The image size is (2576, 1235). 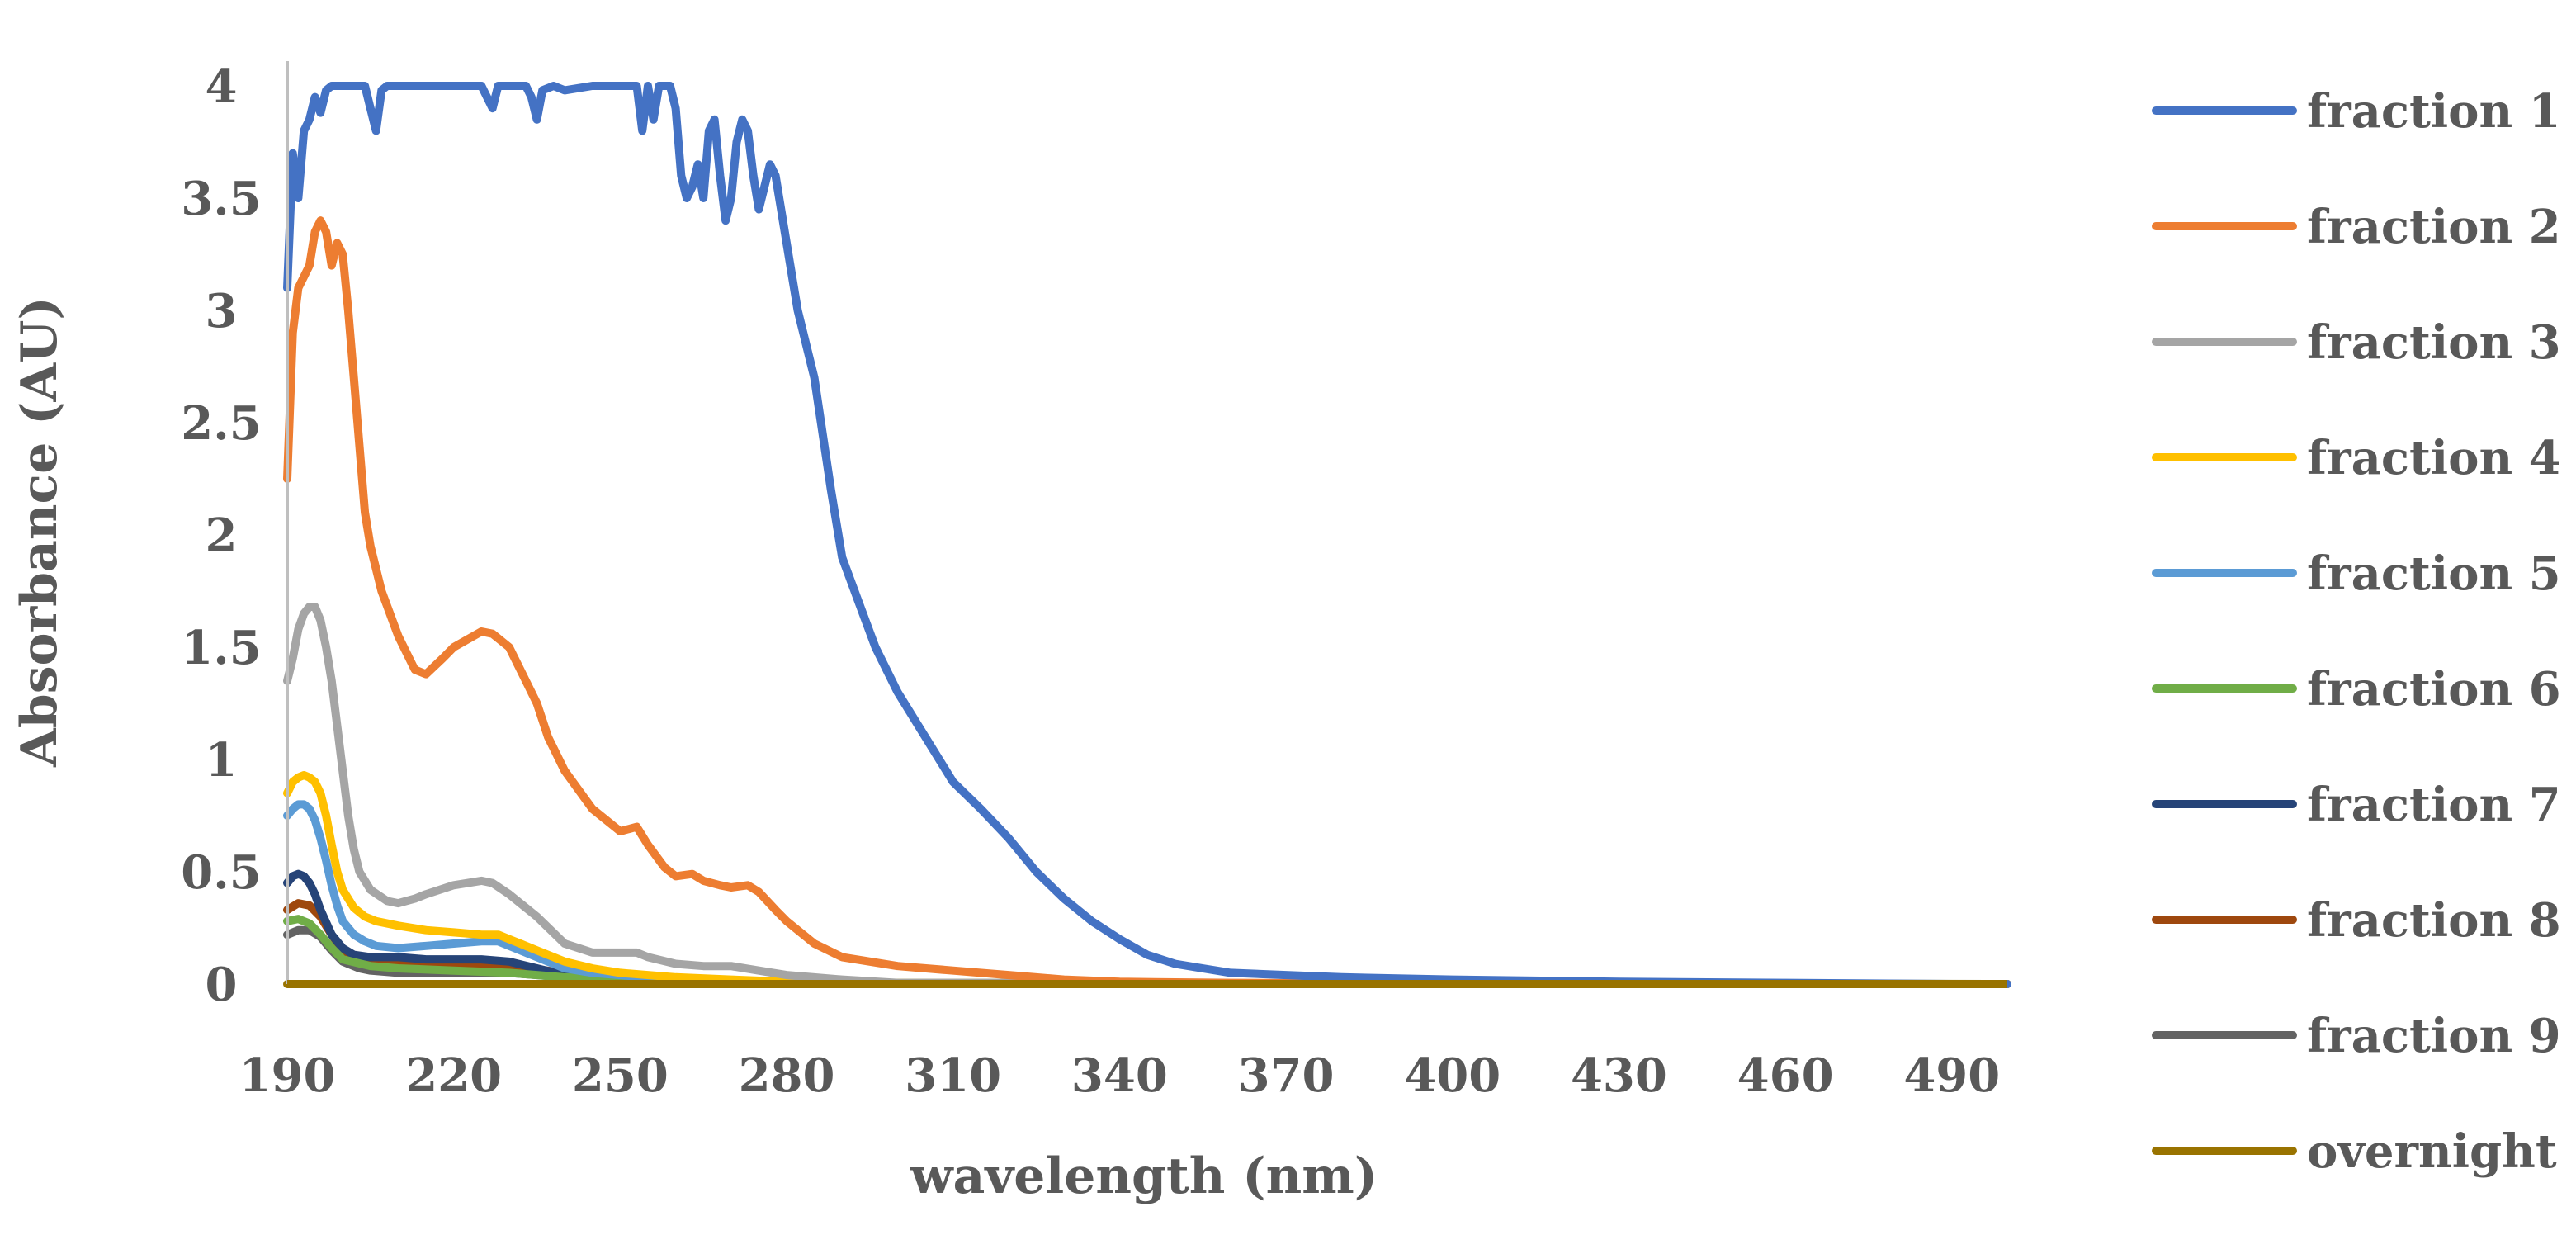 What do you see at coordinates (2432, 1151) in the screenshot?
I see `legend-label: overnight` at bounding box center [2432, 1151].